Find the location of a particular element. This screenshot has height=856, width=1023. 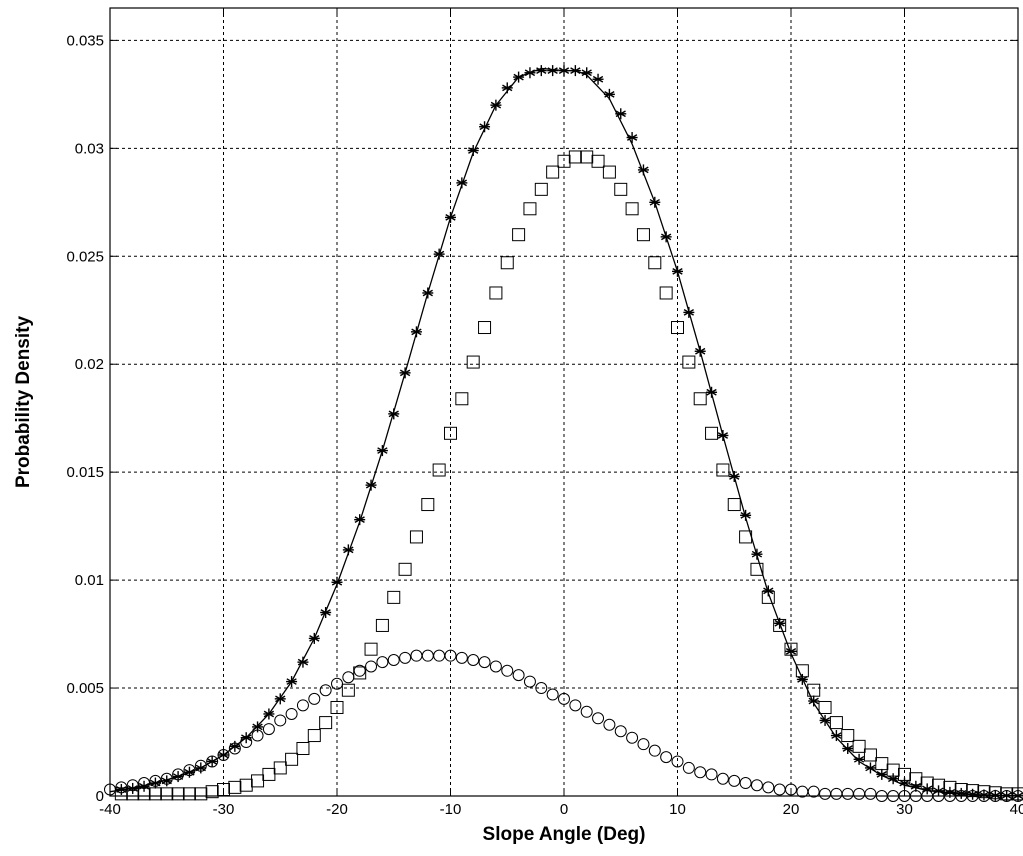

x-tick-label: 30 is located at coordinates (904, 809).